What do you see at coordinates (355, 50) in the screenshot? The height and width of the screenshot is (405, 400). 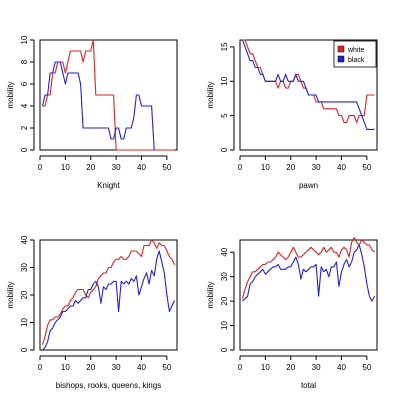 I see `legend-label-white: white` at bounding box center [355, 50].